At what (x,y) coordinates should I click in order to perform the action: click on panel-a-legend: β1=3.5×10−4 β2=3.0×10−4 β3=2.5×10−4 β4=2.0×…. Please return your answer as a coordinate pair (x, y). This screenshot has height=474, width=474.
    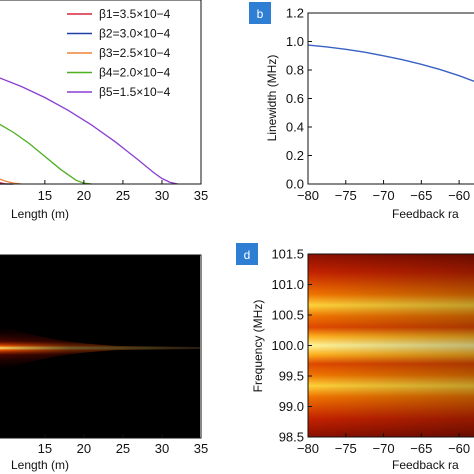
    Looking at the image, I should click on (119, 53).